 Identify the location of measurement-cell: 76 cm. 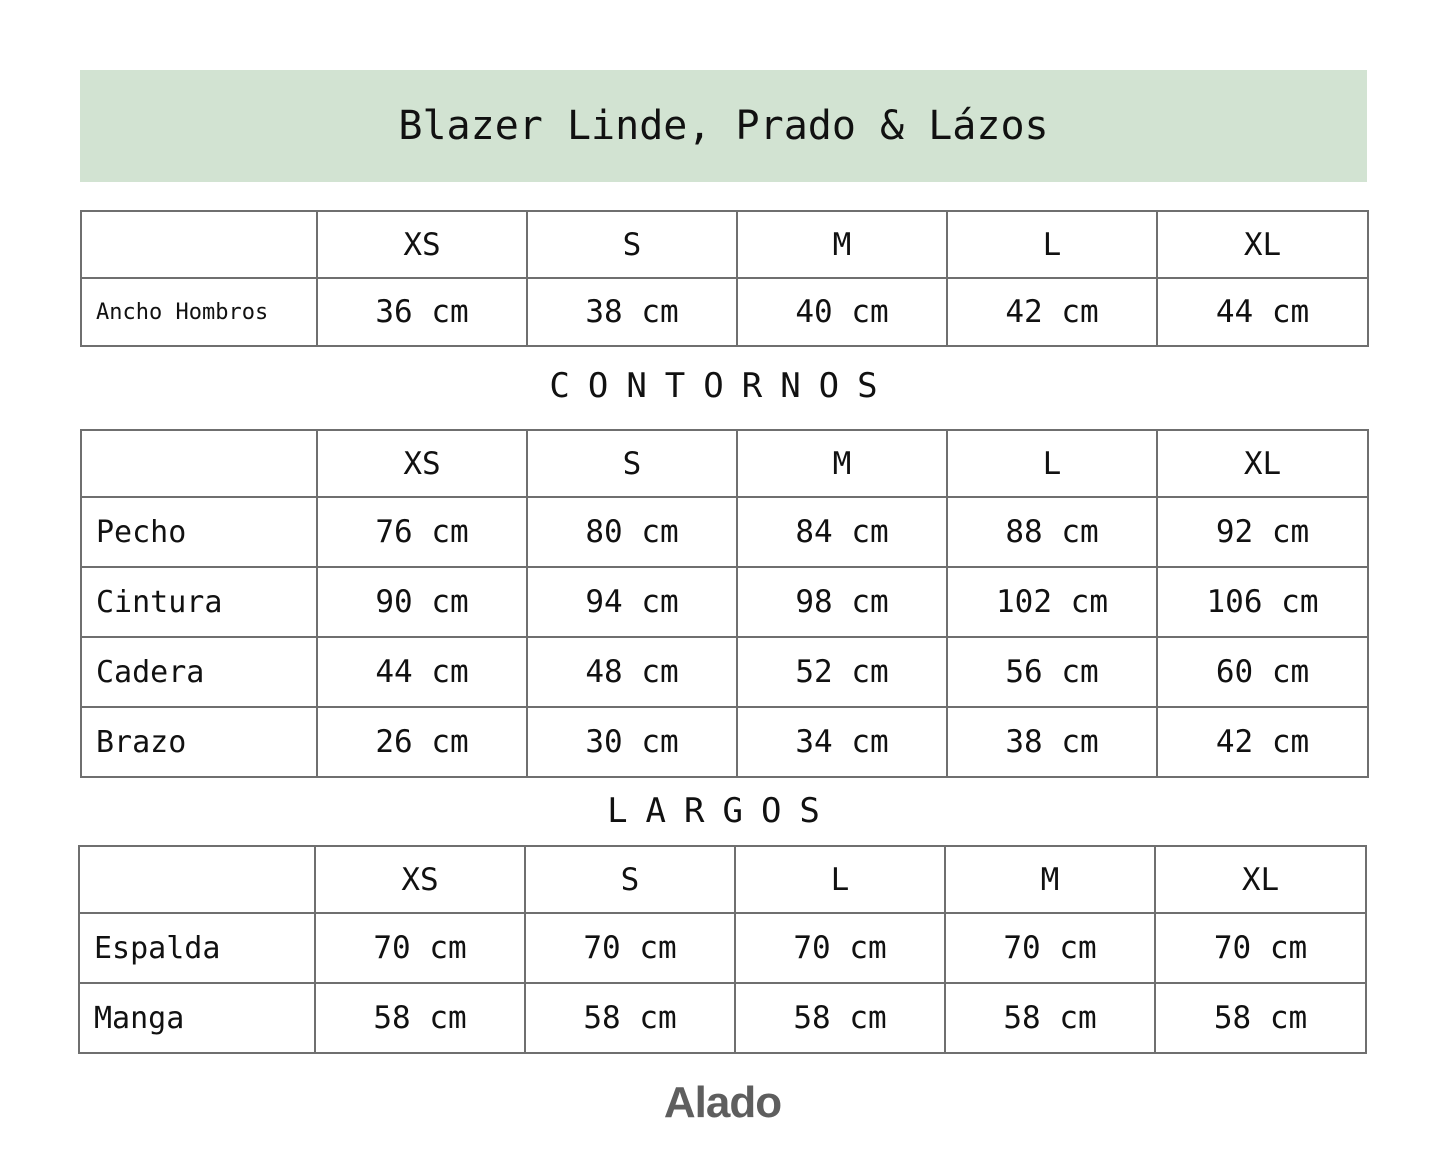
(422, 532).